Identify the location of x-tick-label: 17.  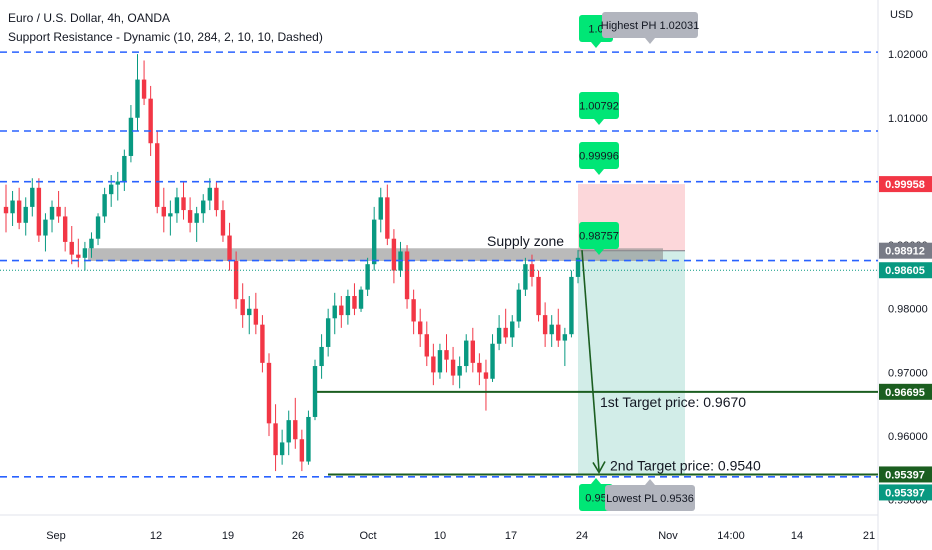
(511, 536).